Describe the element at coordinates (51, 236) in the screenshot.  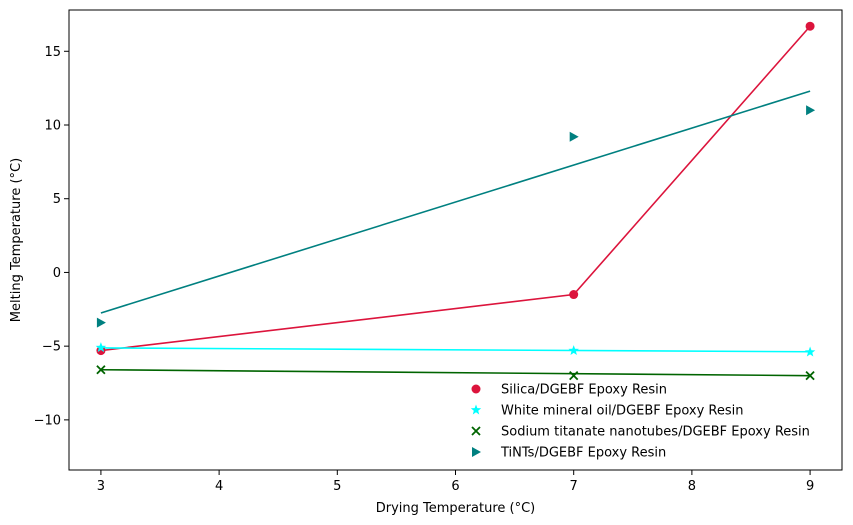
I see `y-axis-ticks: −10 −5 0 5 10 15` at that location.